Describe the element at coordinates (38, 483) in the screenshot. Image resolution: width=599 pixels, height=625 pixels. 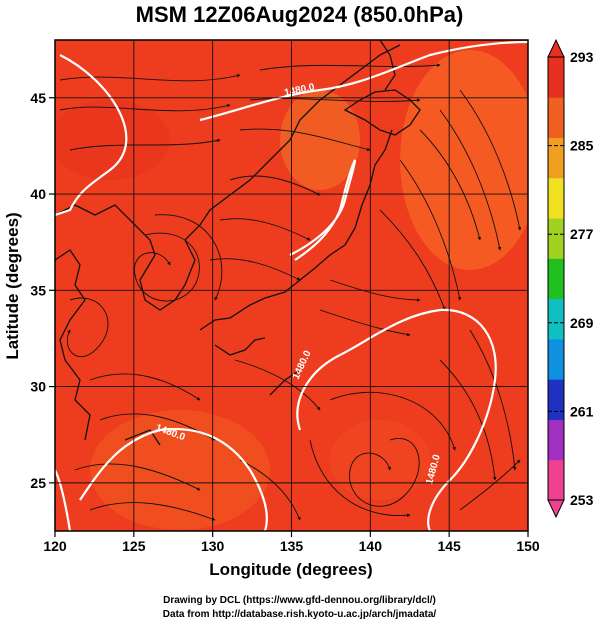
I see `y-tick-label: 25` at that location.